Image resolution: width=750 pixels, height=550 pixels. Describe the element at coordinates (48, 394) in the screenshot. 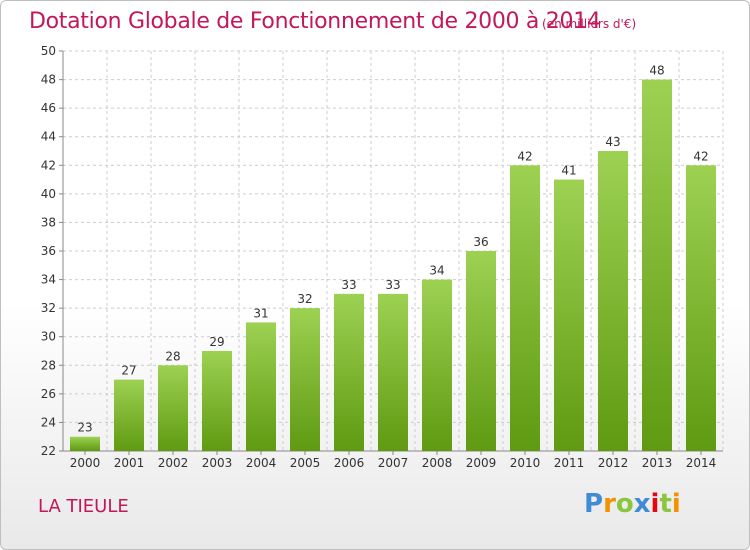

I see `y-tick-label: 26` at that location.